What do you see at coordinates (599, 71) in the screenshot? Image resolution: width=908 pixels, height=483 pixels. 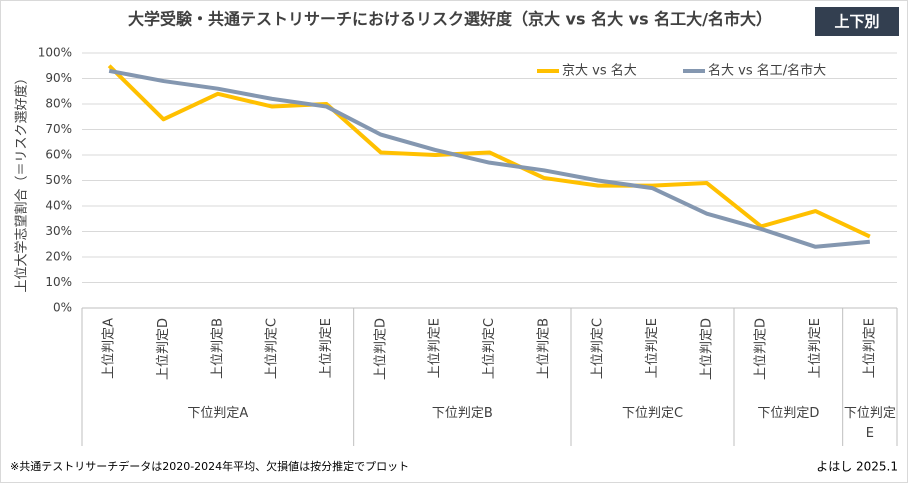 I see `legend-label: 京大 vs 名大` at bounding box center [599, 71].